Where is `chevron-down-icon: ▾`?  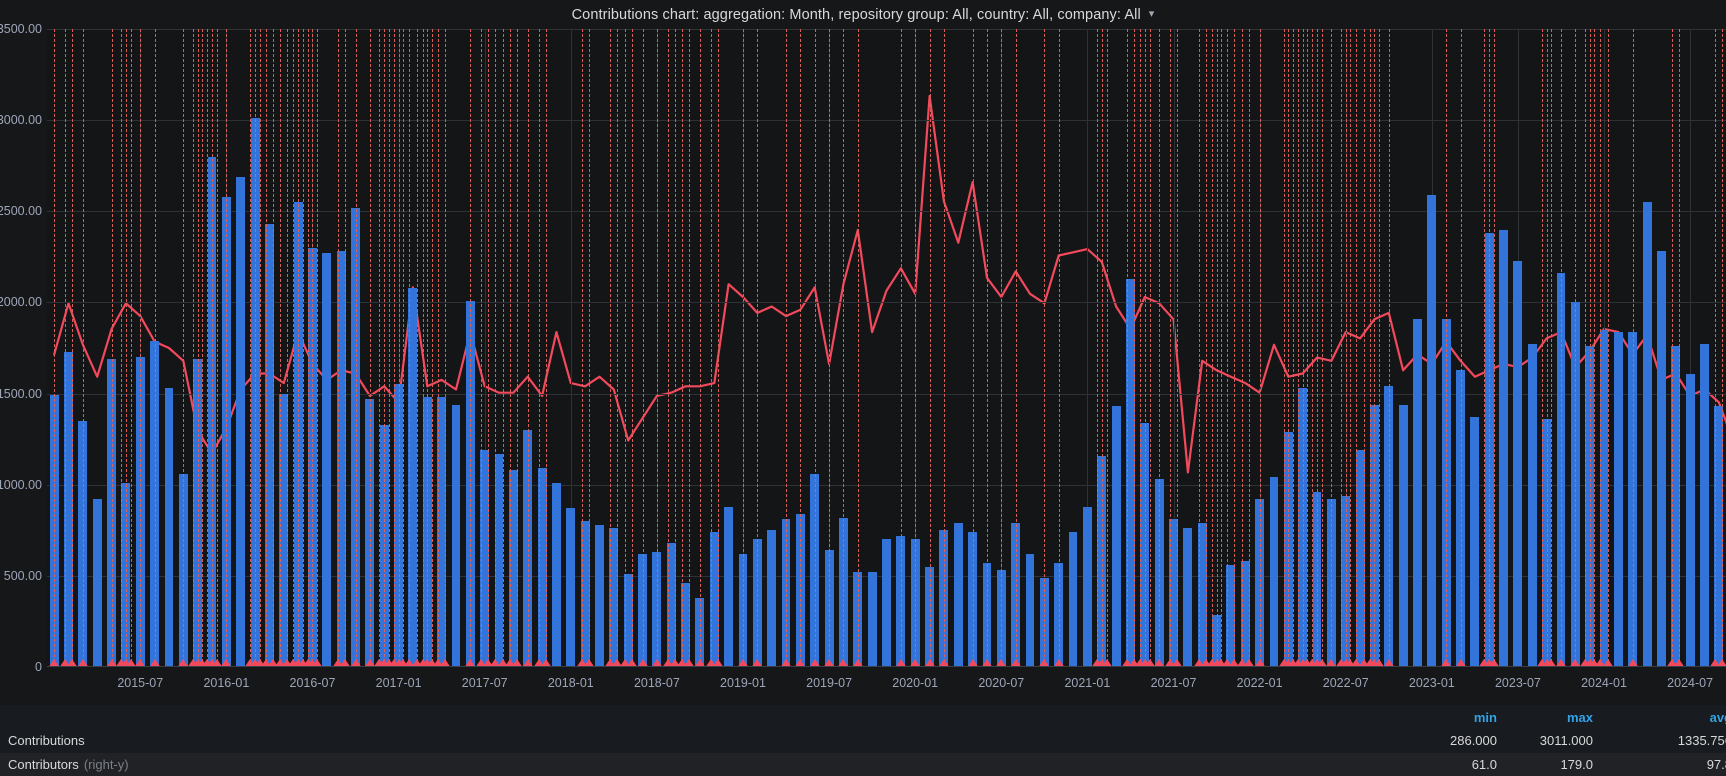 chevron-down-icon: ▾ is located at coordinates (1151, 14).